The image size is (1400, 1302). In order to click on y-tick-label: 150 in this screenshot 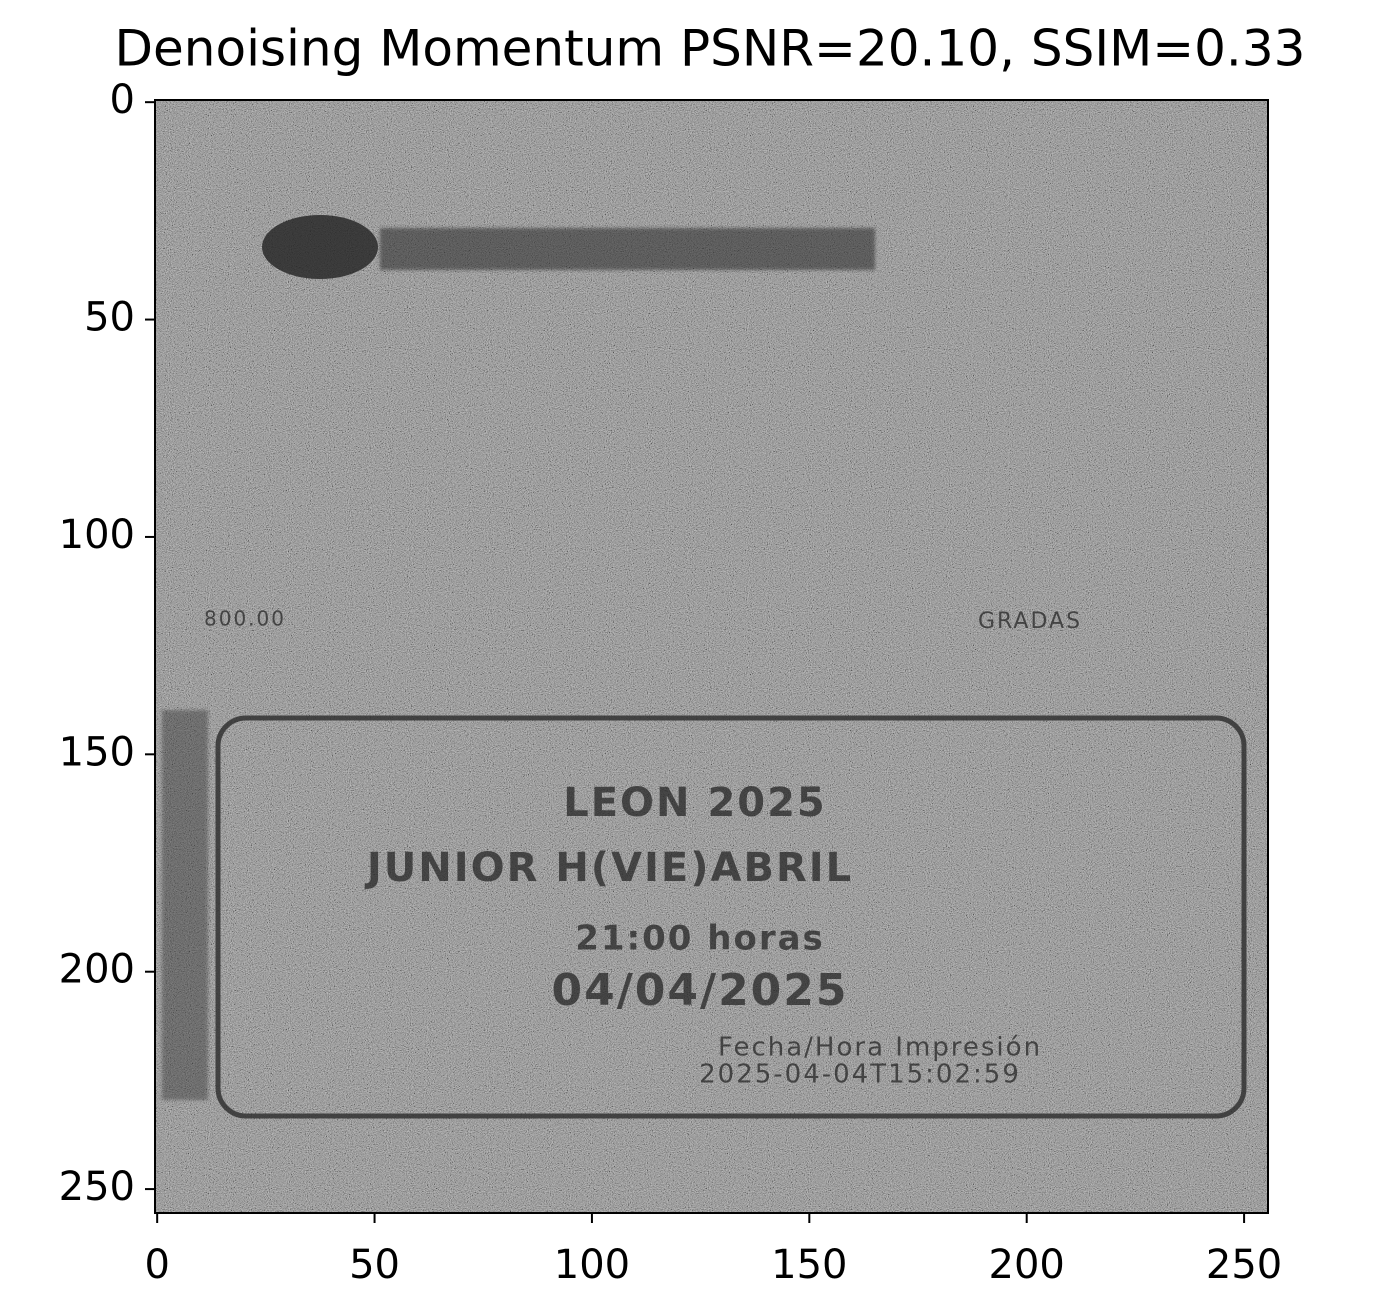, I will do `click(97, 752)`.